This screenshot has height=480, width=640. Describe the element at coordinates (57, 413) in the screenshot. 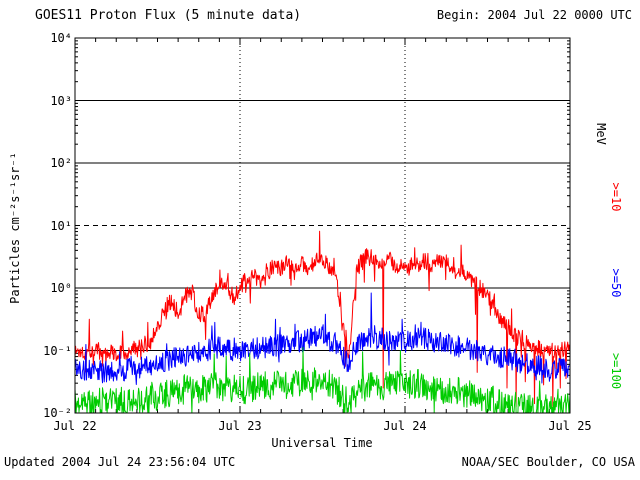

I see `y-tick-label: 10⁻²` at that location.